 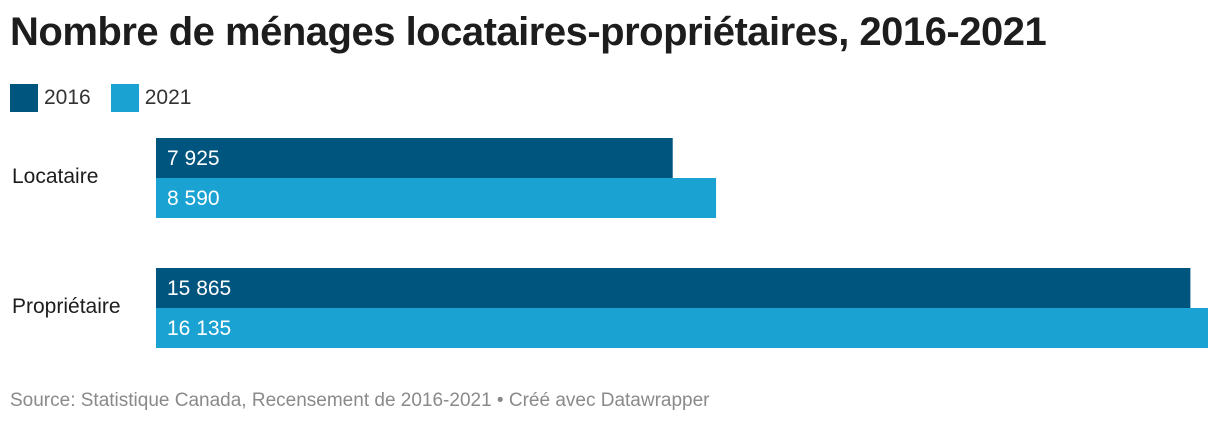 What do you see at coordinates (100, 98) in the screenshot?
I see `legend: 2016 2021` at bounding box center [100, 98].